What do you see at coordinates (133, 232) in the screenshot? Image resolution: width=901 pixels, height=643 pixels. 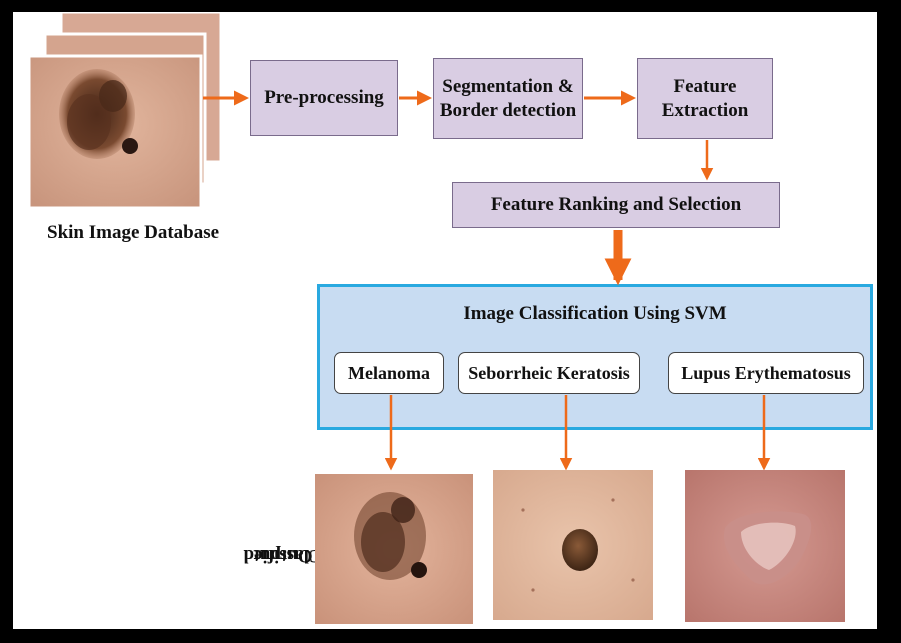 I see `database-label: Skin Image Database` at bounding box center [133, 232].